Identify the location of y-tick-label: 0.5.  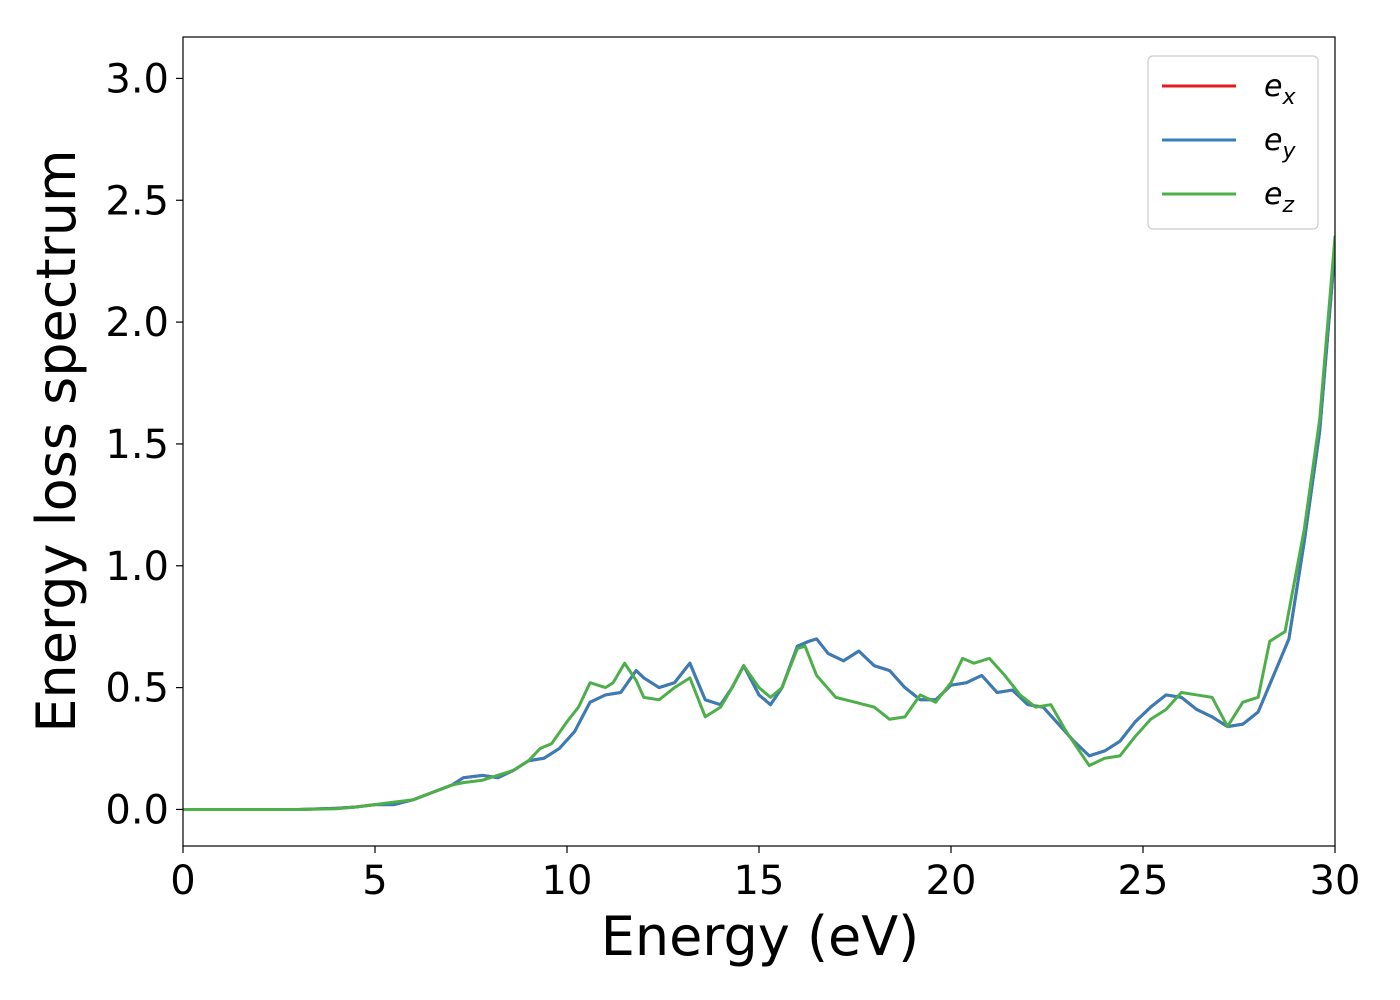
(137, 689).